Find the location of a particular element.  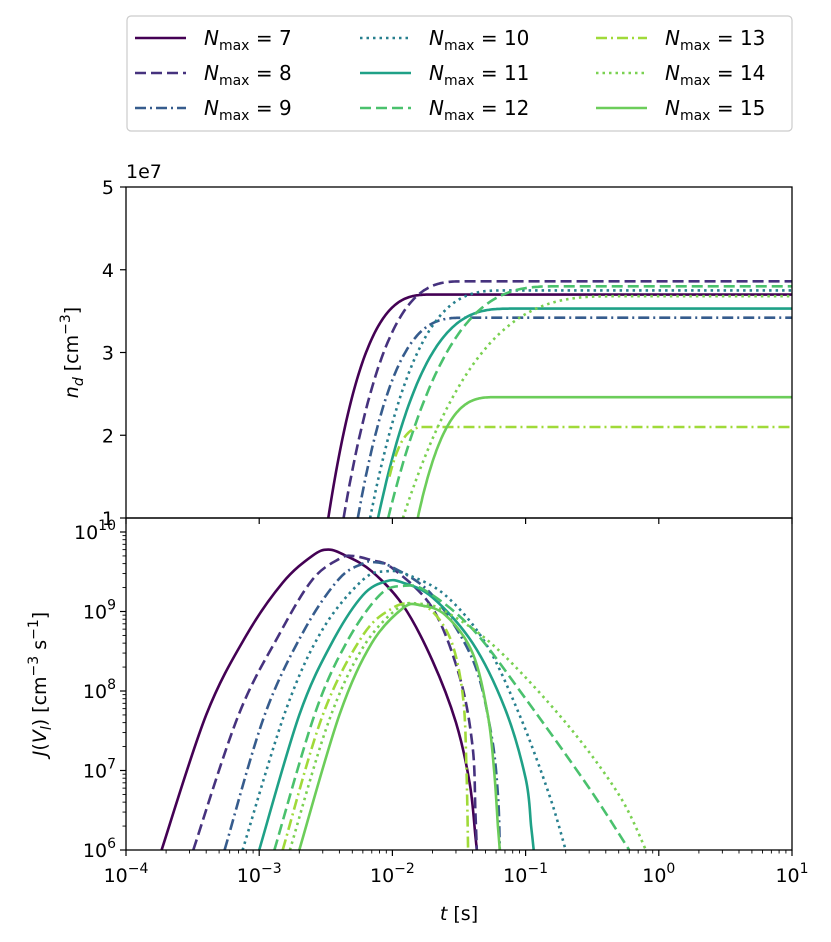

legend-label-1: Nmax = 8 is located at coordinates (248, 75).